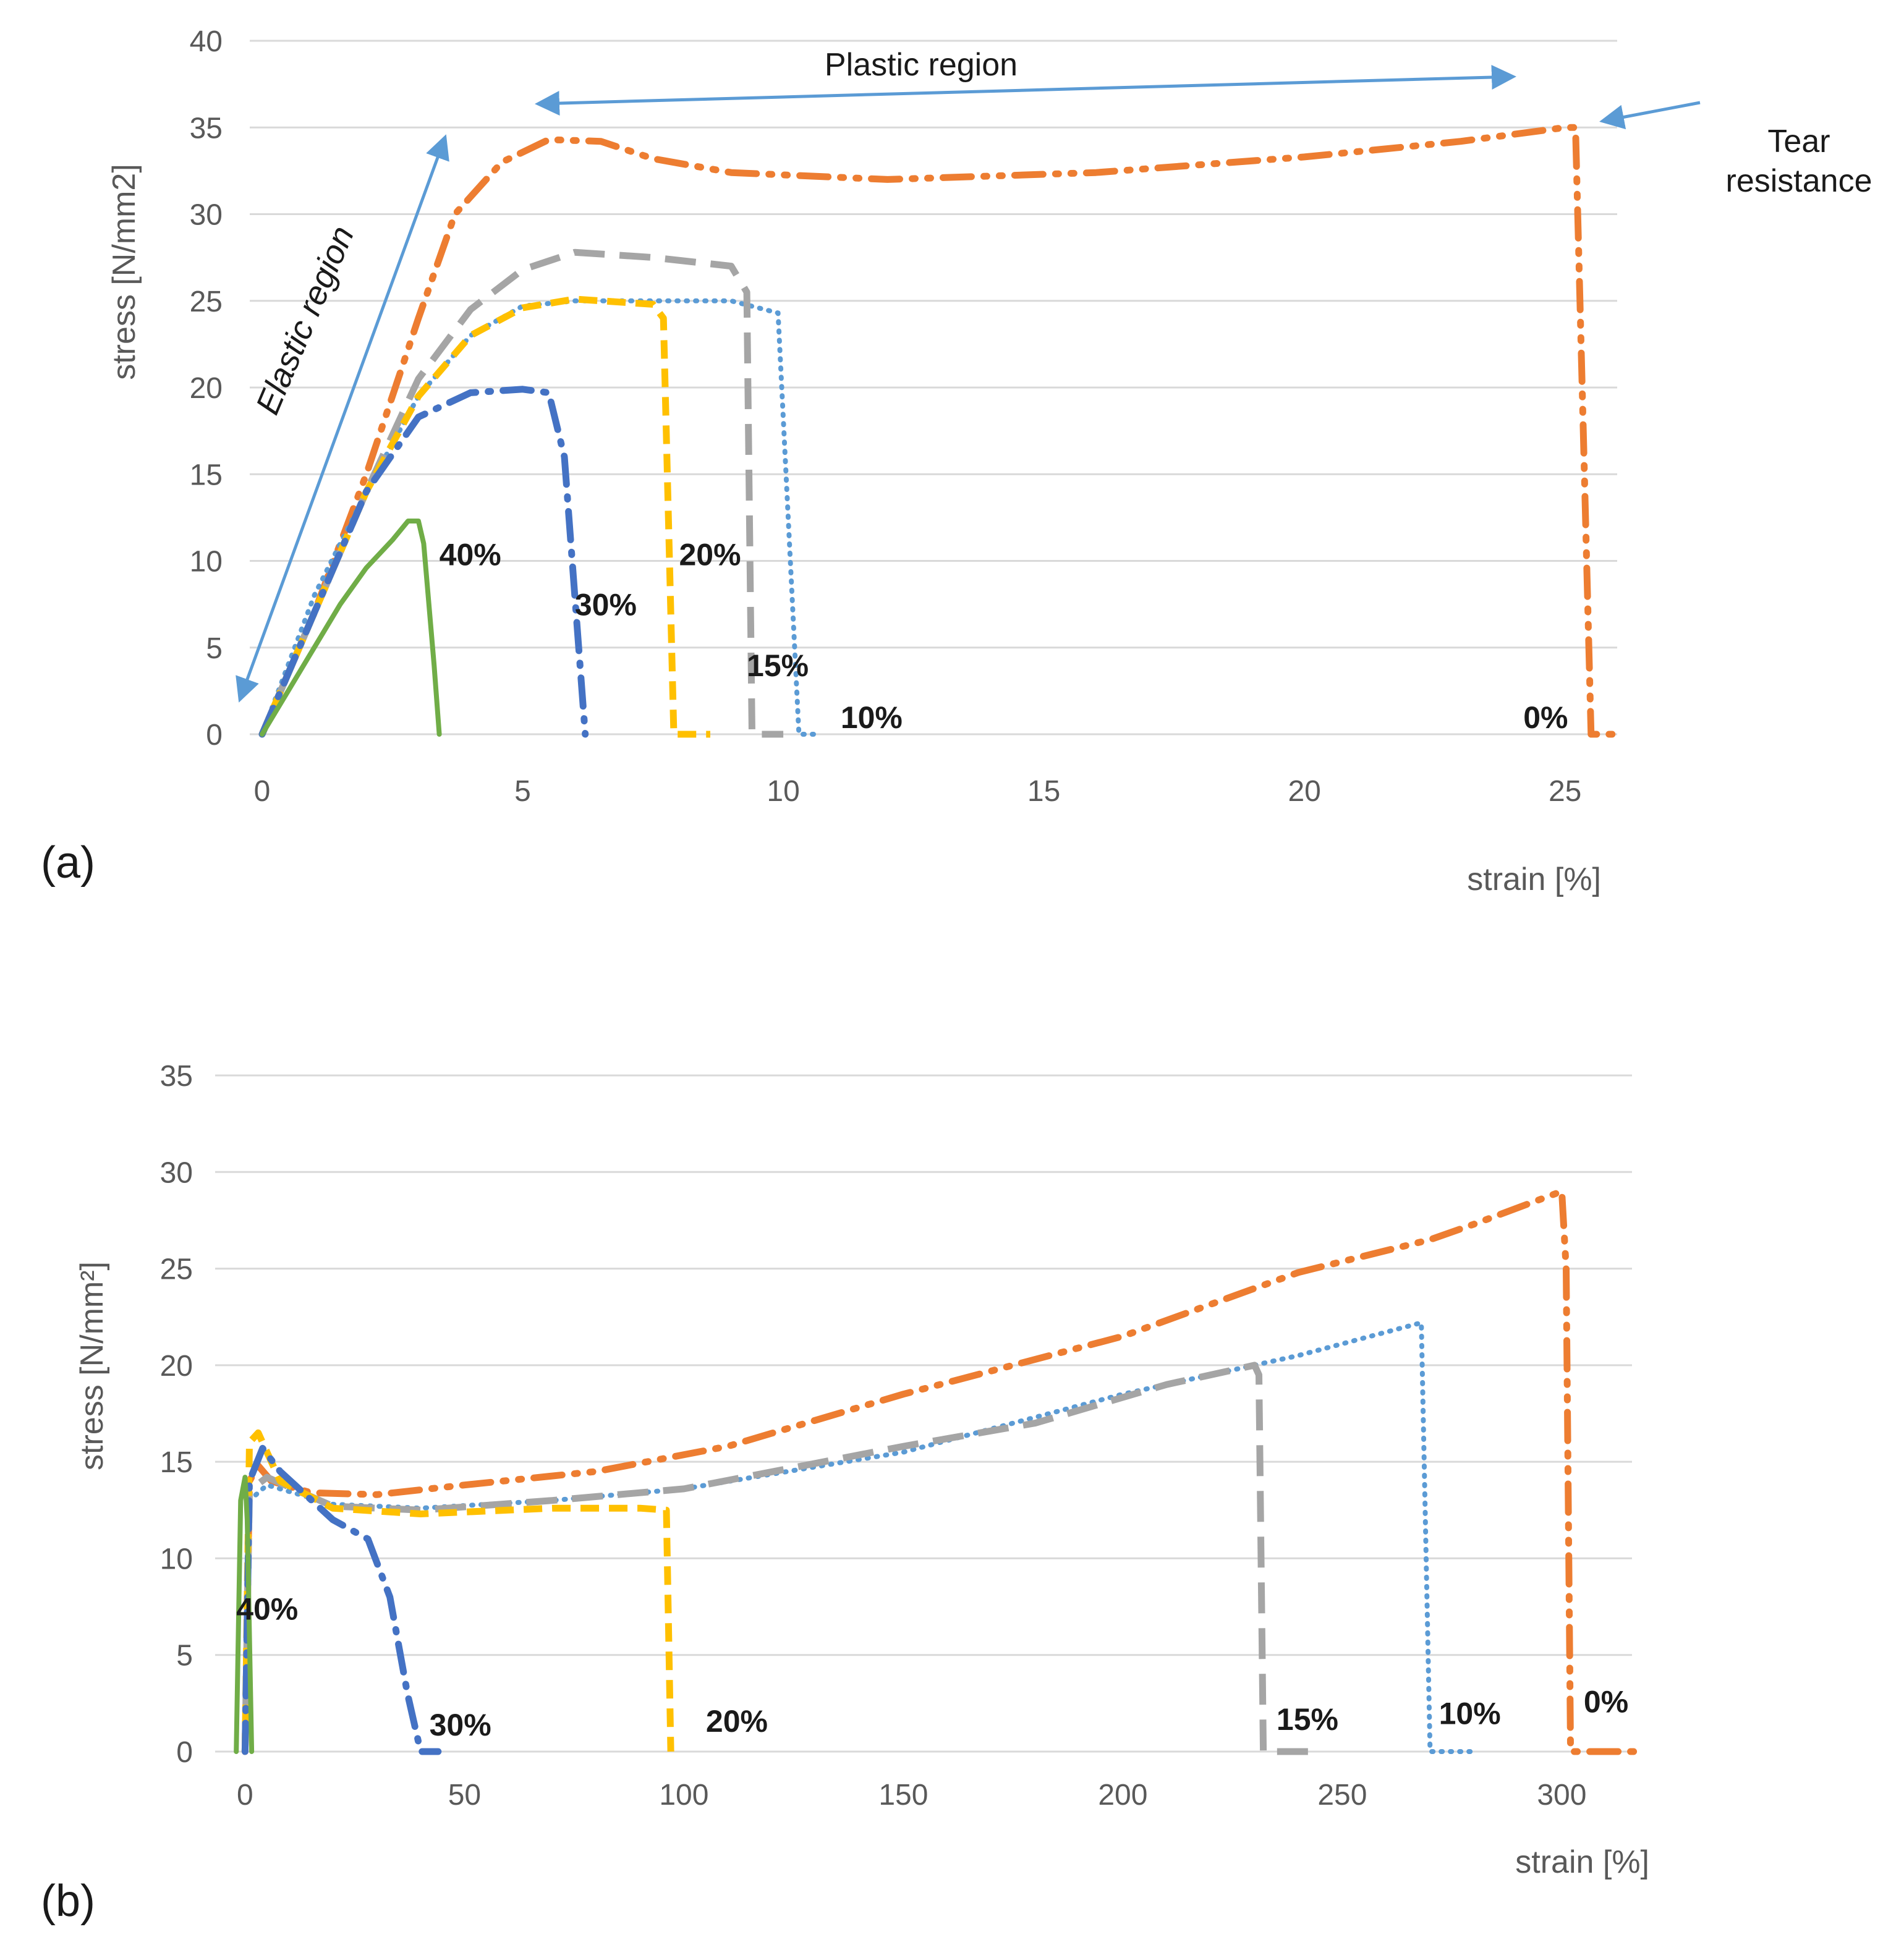 This screenshot has height=1958, width=1904. What do you see at coordinates (522, 791) in the screenshot?
I see `x-tick-label: 5` at bounding box center [522, 791].